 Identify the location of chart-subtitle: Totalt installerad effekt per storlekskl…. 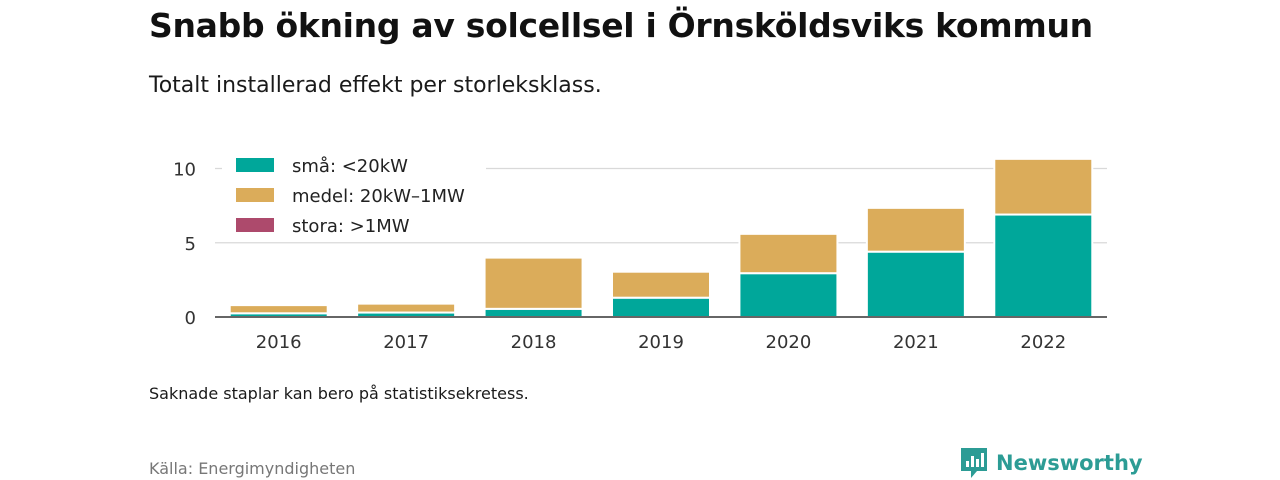
(375, 85).